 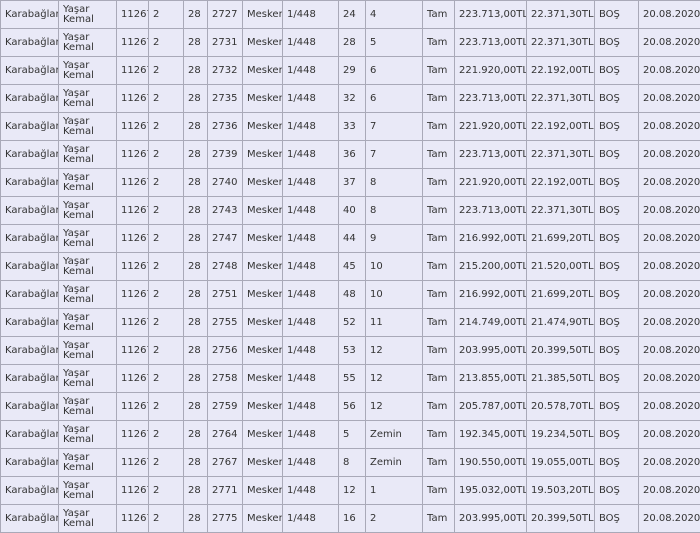 I want to click on cell-door-no: 33, so click(x=352, y=127).